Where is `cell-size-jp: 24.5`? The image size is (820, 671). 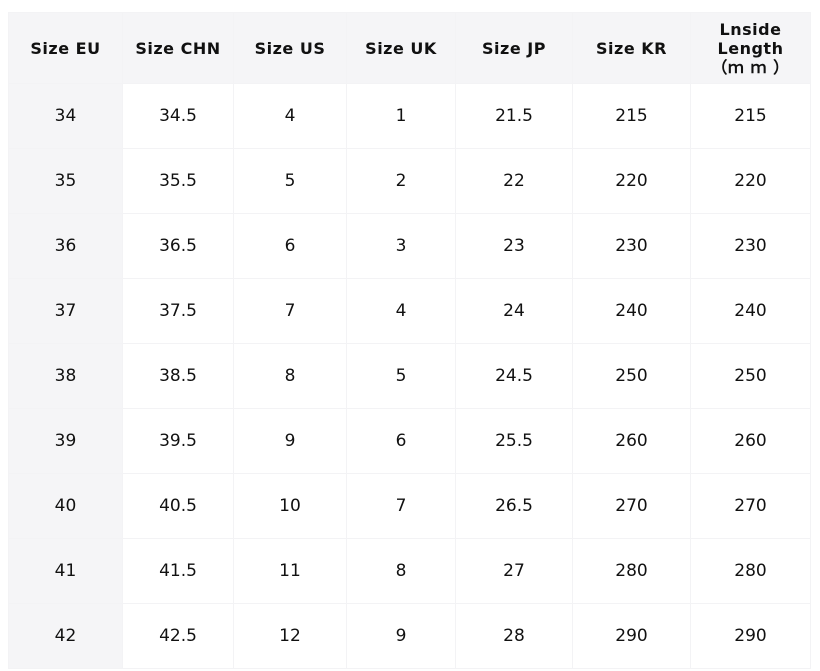 cell-size-jp: 24.5 is located at coordinates (514, 376).